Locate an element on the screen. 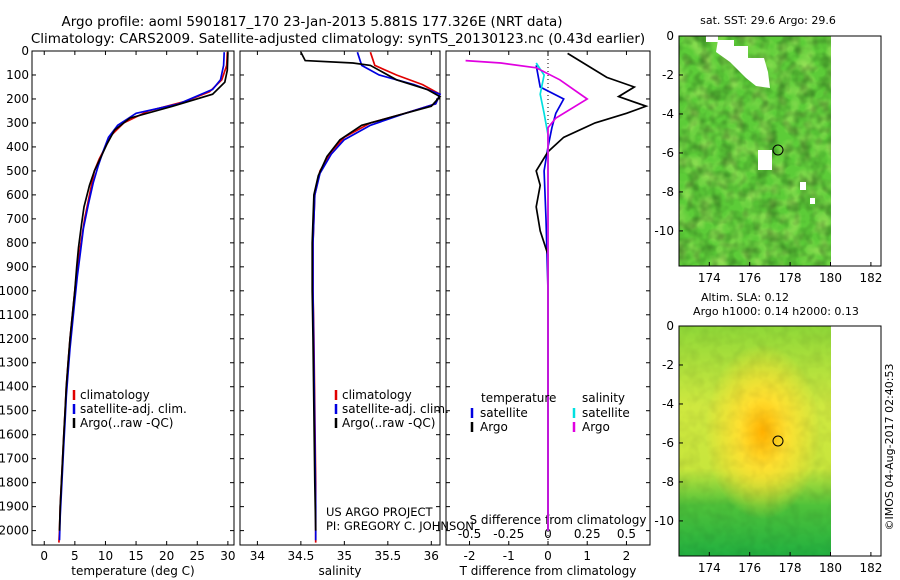  x-tick-label: 34 is located at coordinates (257, 556).